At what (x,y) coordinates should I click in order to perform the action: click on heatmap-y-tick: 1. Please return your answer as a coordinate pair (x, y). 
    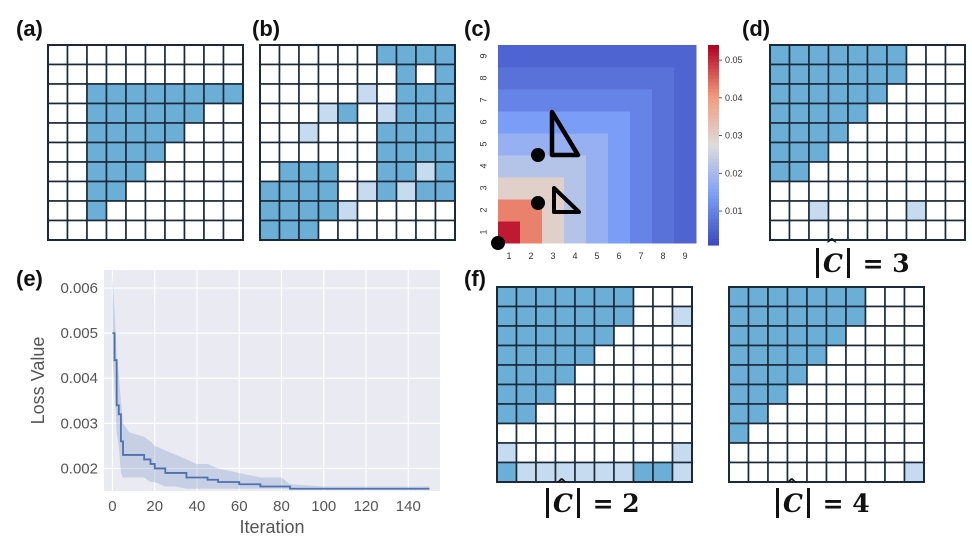
    Looking at the image, I should click on (483, 231).